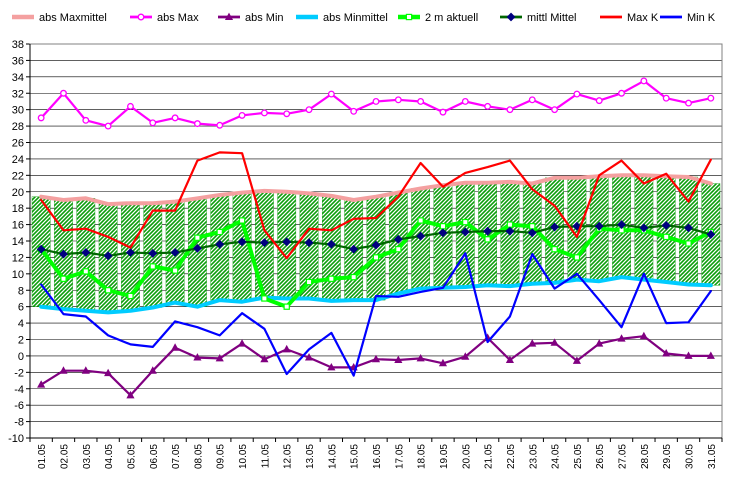 The width and height of the screenshot is (743, 493). Describe the element at coordinates (21, 341) in the screenshot. I see `y-tick-label: 2` at that location.